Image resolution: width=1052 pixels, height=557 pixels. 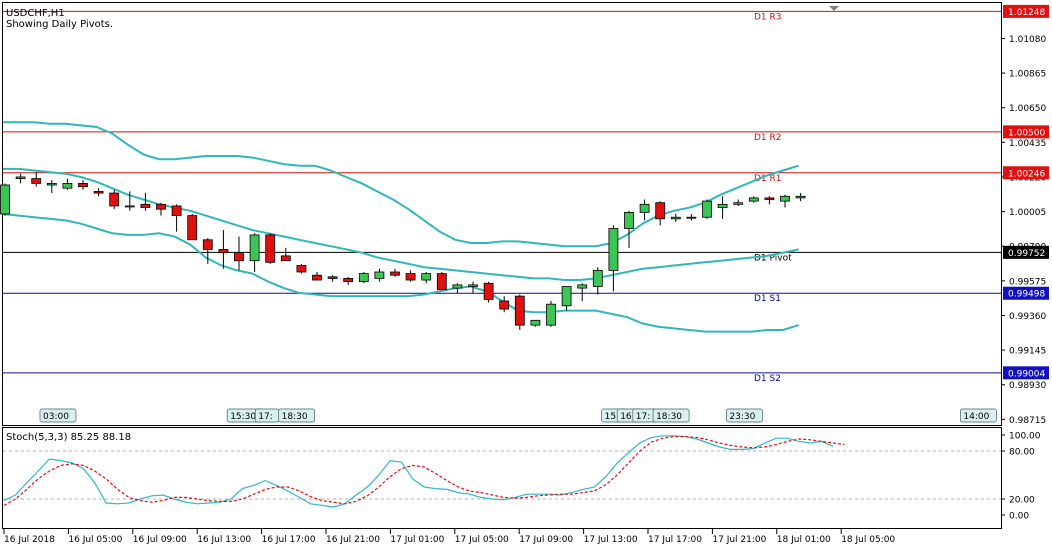 I want to click on time-tick-label: 17 Jul 01:00, so click(x=417, y=540).